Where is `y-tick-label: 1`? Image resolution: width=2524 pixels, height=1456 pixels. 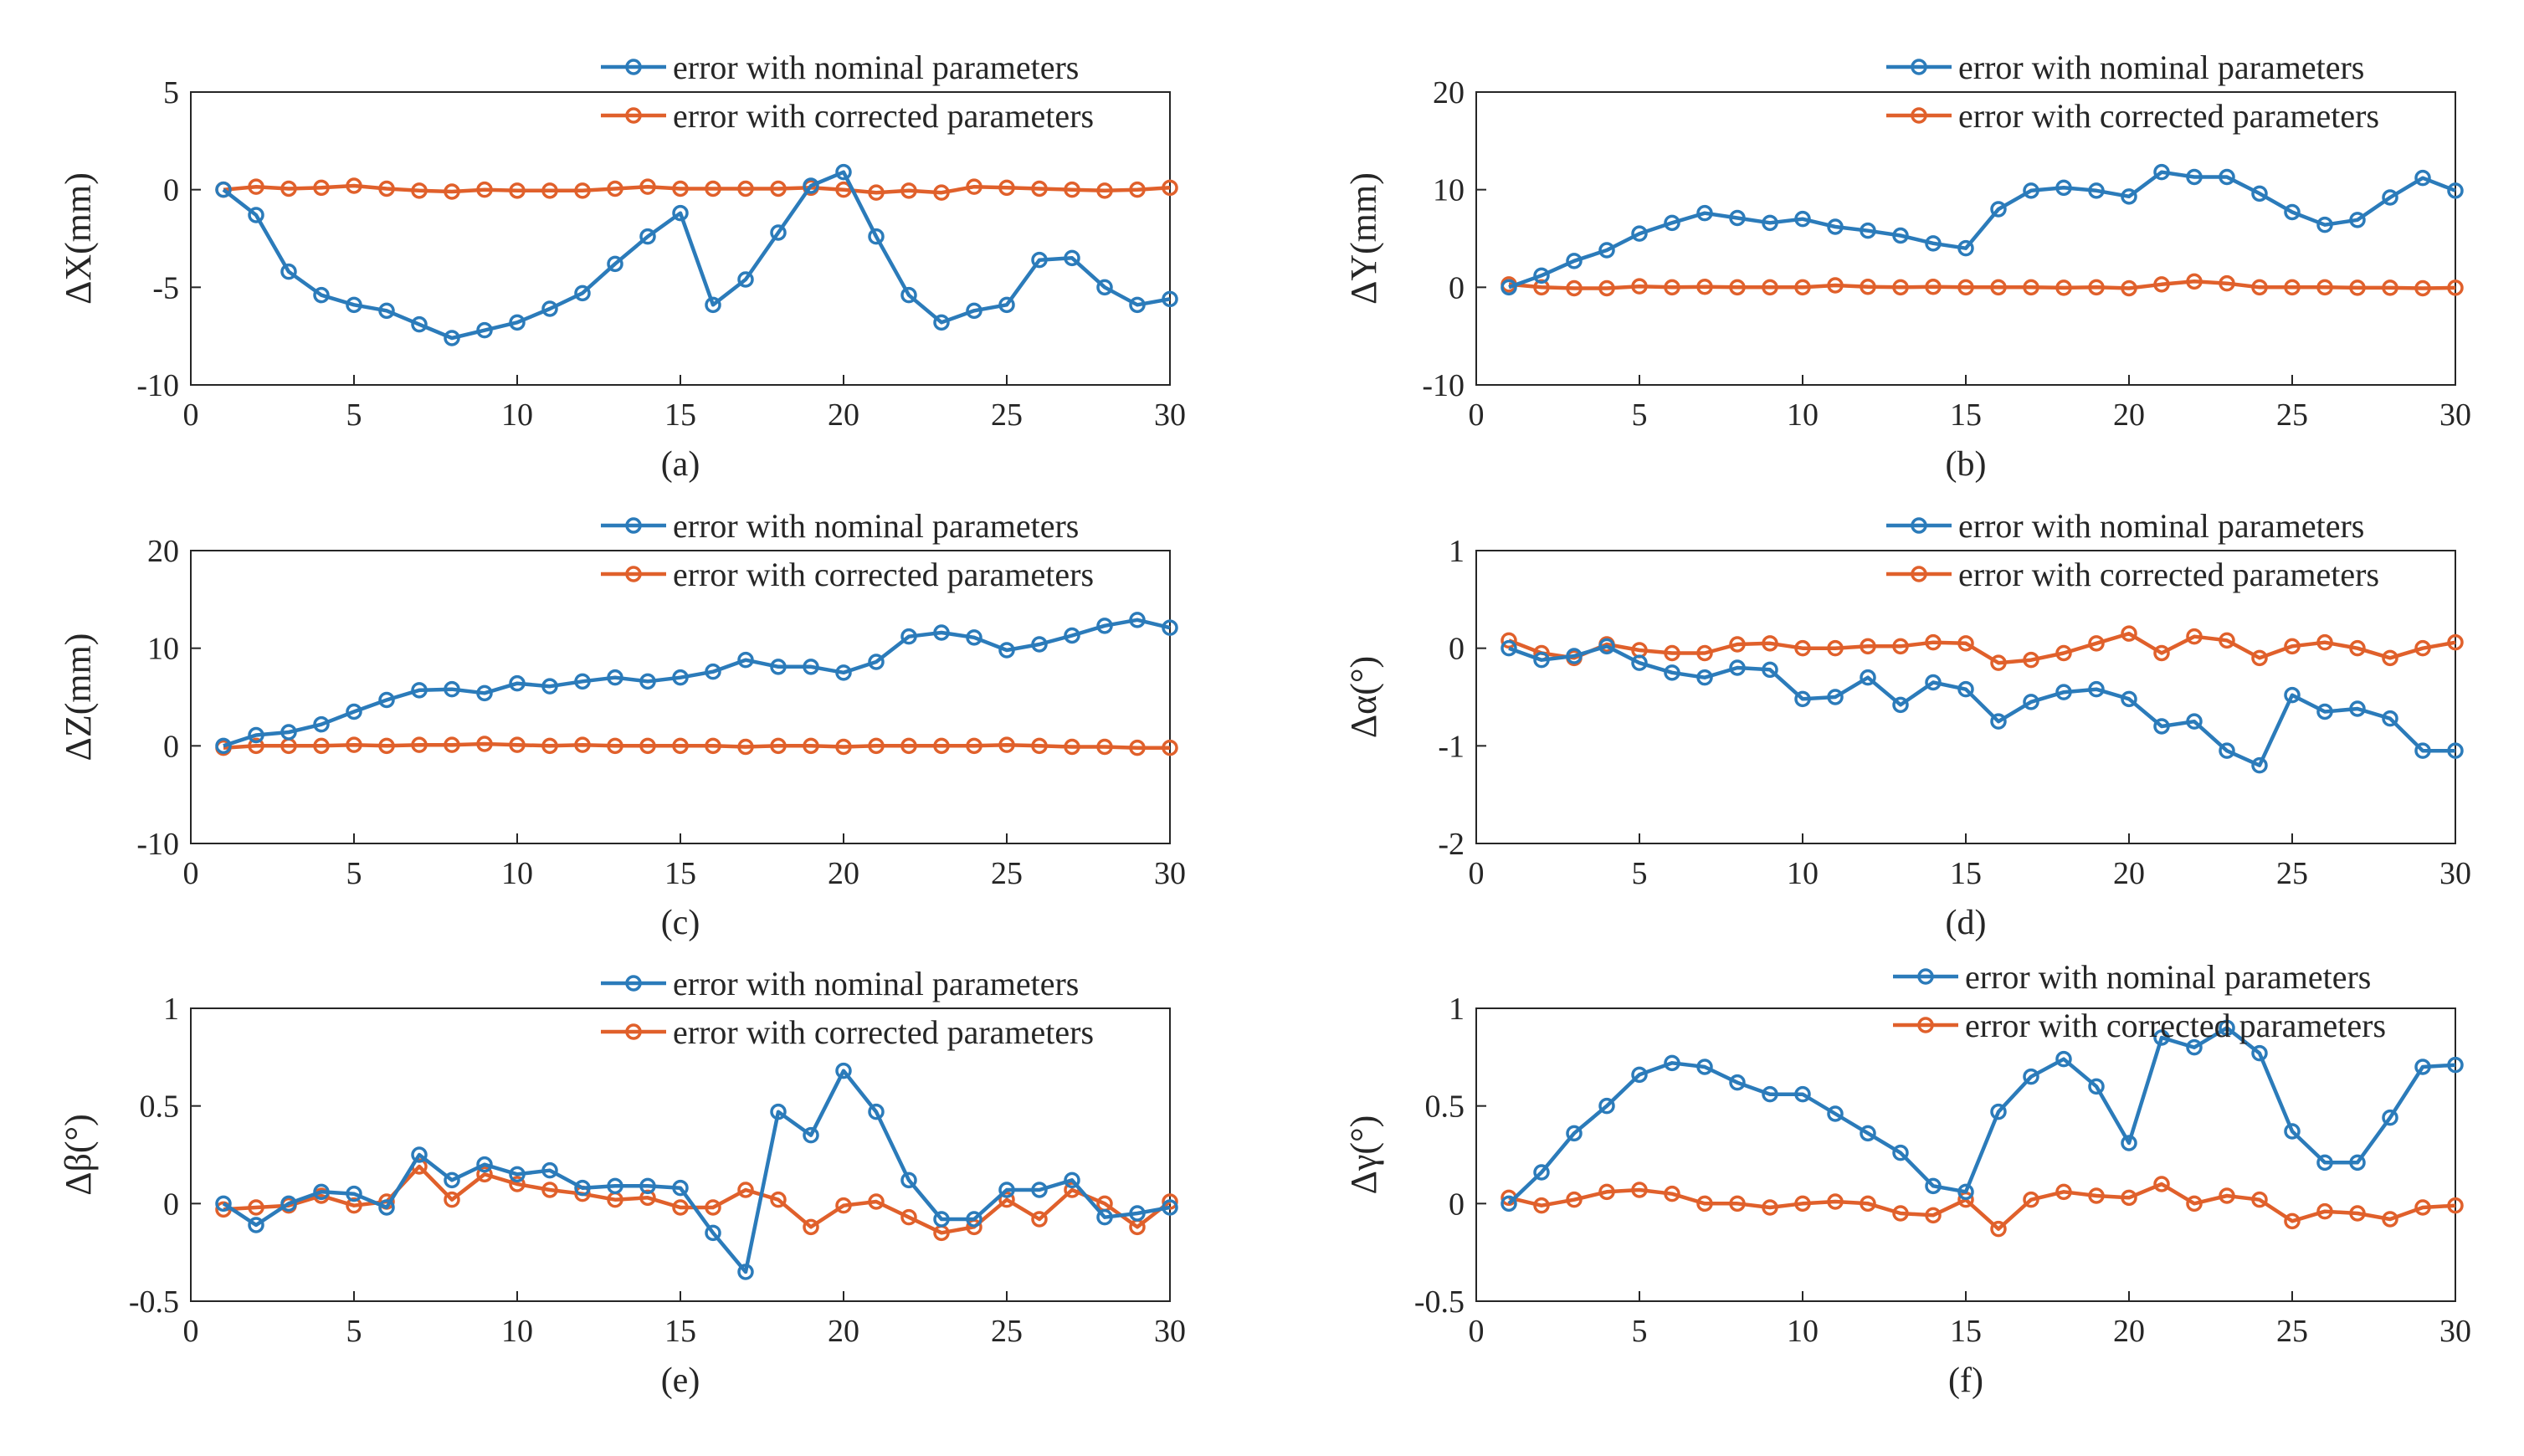 y-tick-label: 1 is located at coordinates (1457, 1009).